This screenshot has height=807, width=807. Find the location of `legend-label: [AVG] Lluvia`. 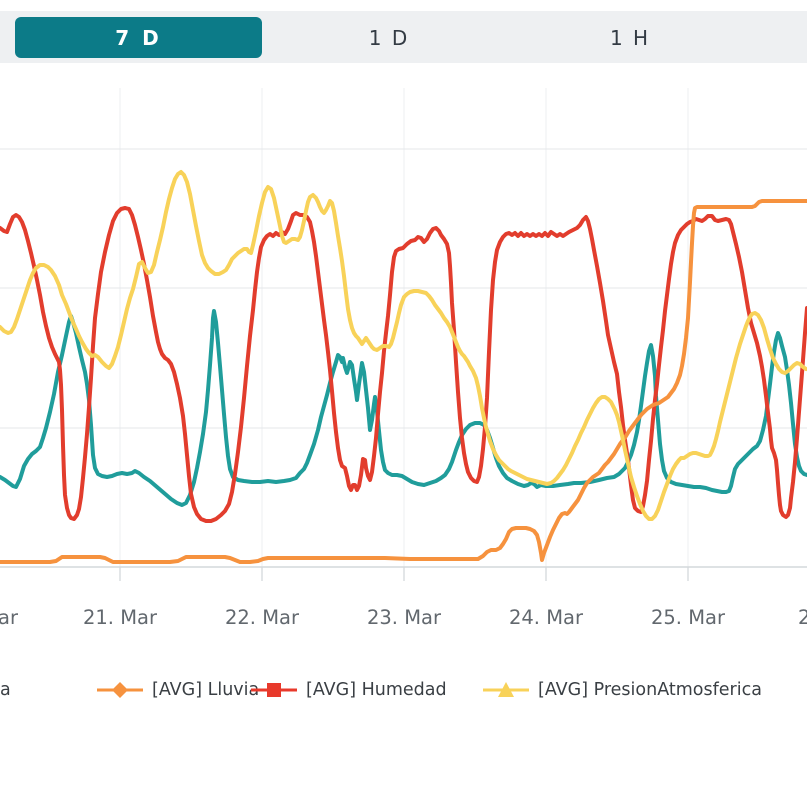

legend-label: [AVG] Lluvia is located at coordinates (206, 690).